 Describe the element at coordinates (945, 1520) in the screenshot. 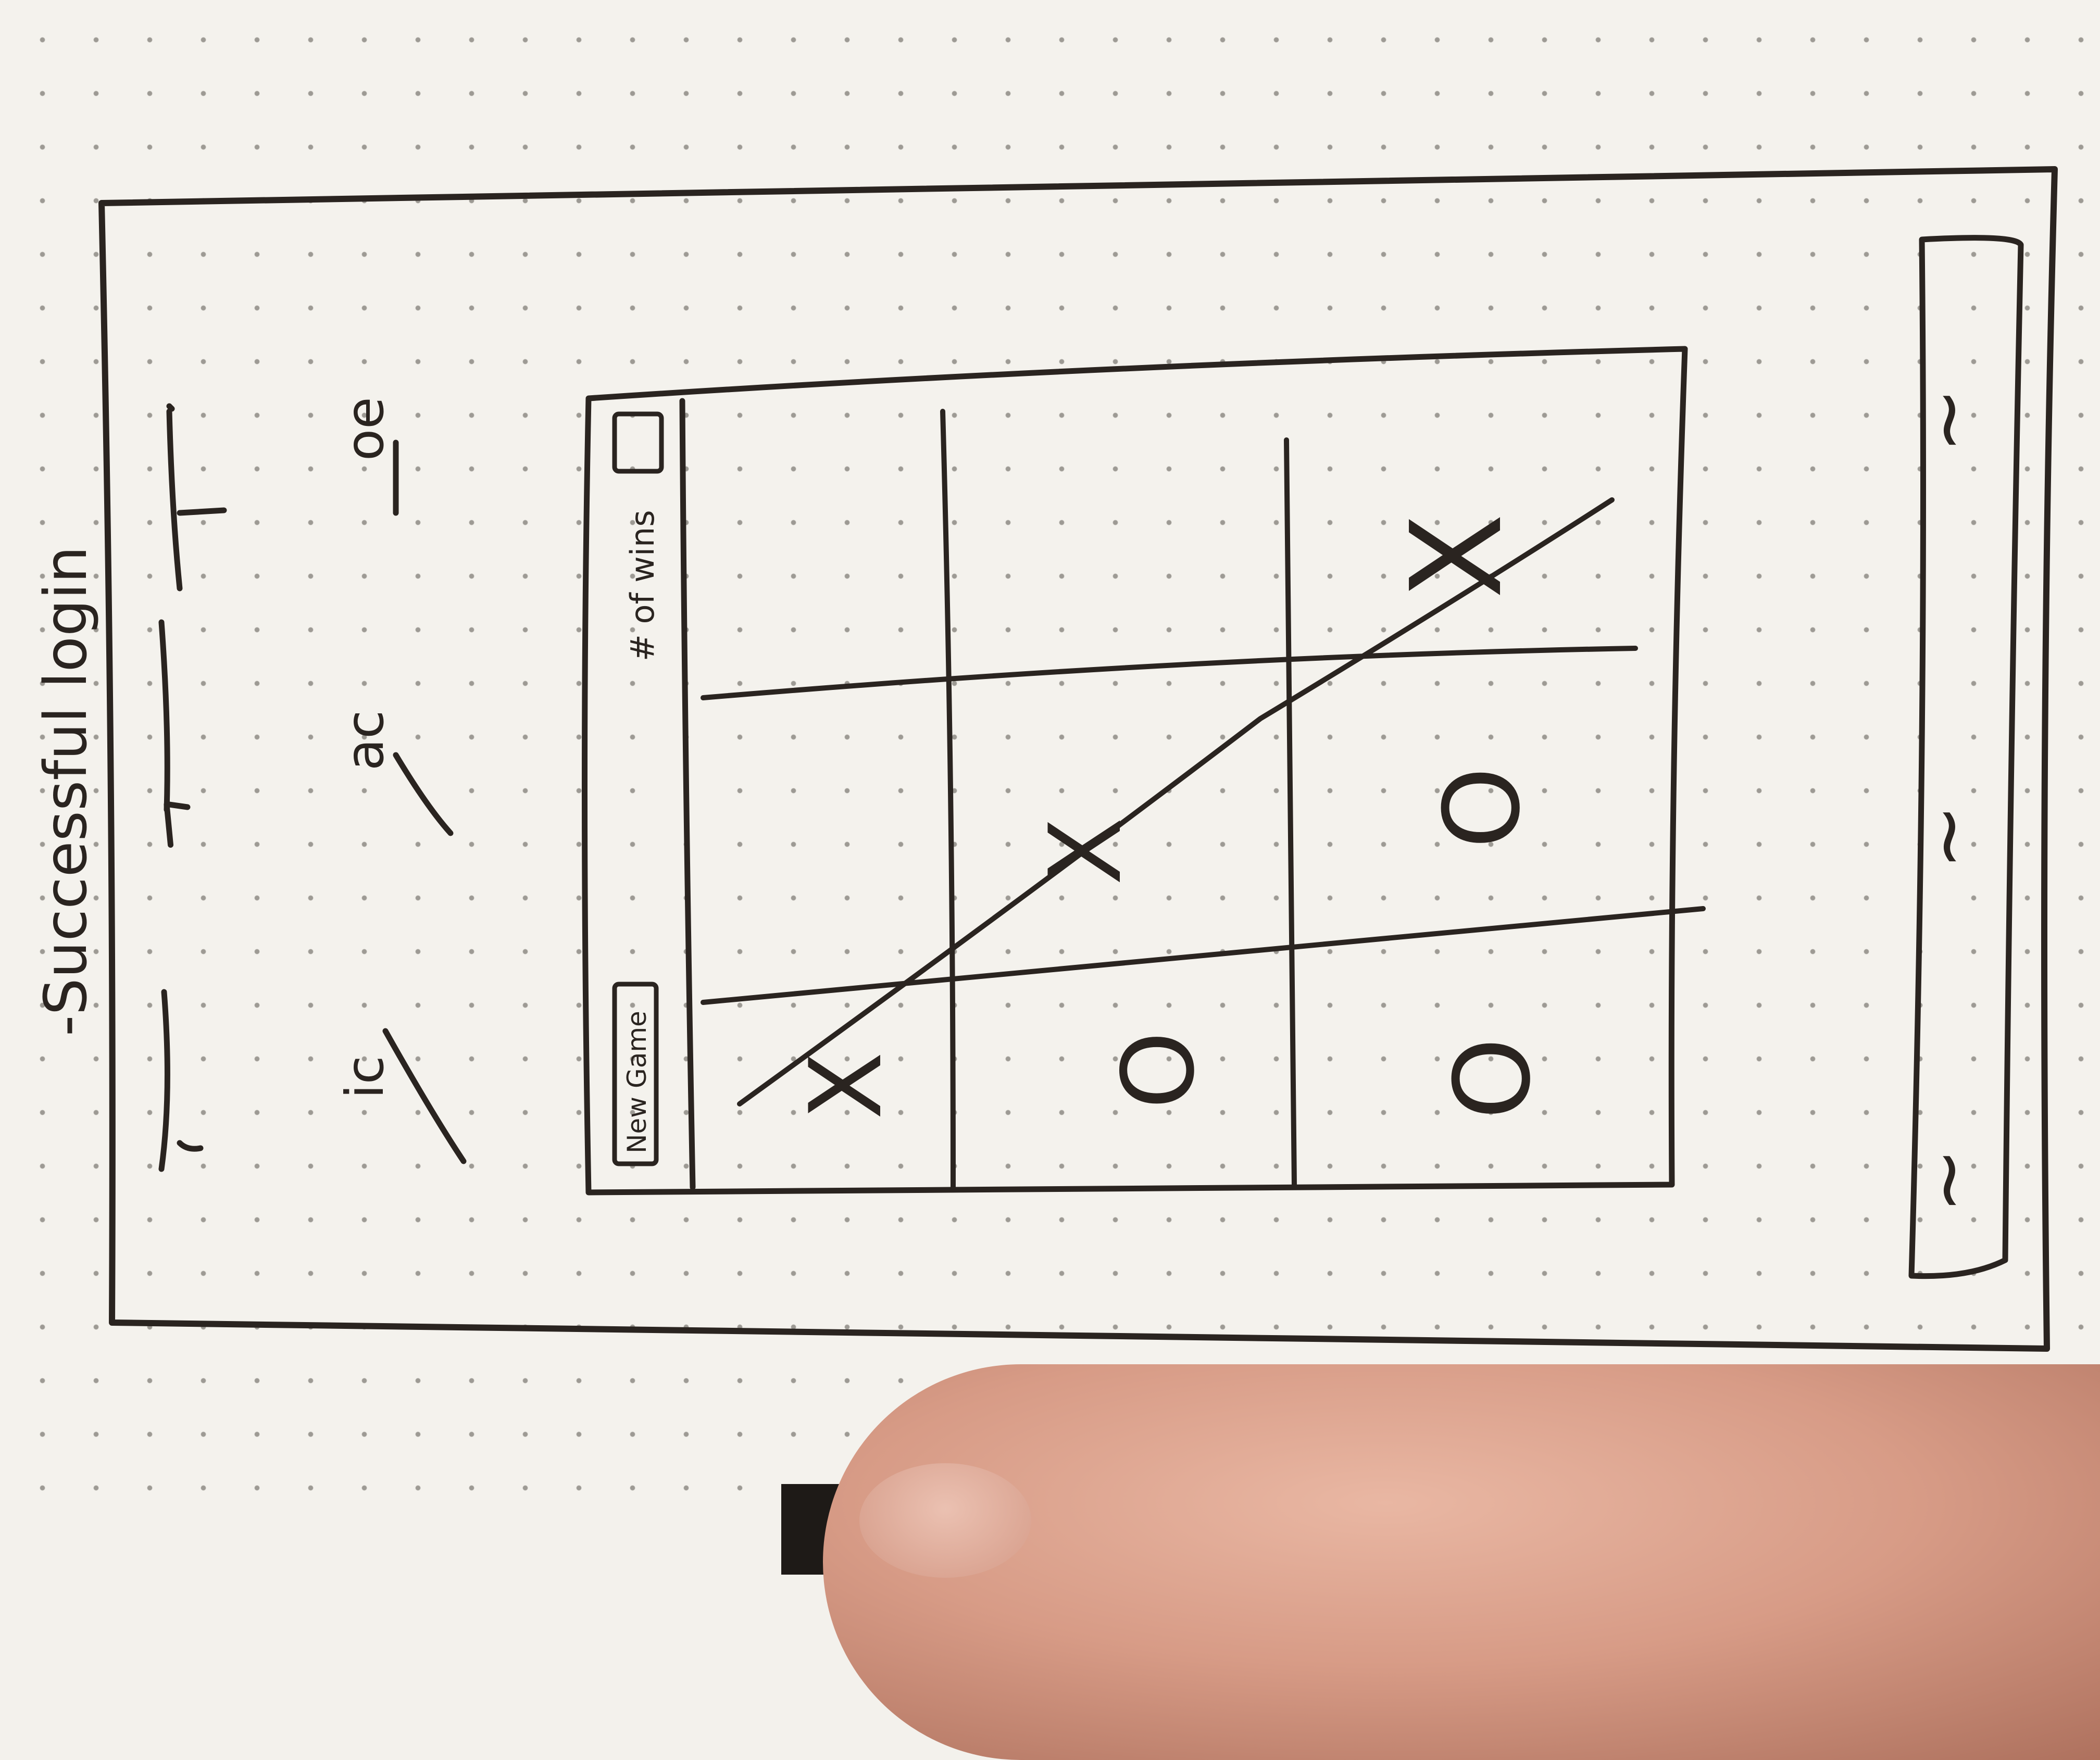

I see `thumb-nail` at that location.